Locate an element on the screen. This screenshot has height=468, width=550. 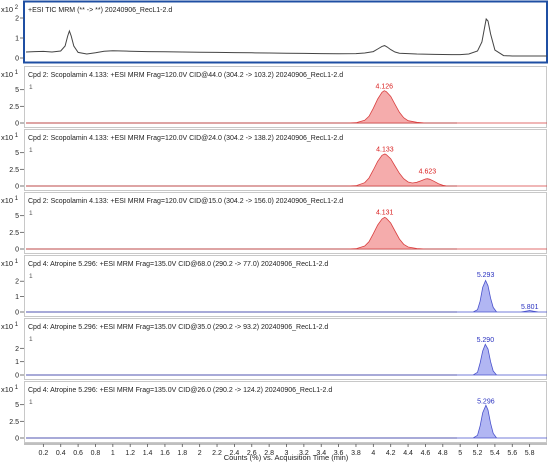
x-tick-label: 1.6 is located at coordinates (165, 453).